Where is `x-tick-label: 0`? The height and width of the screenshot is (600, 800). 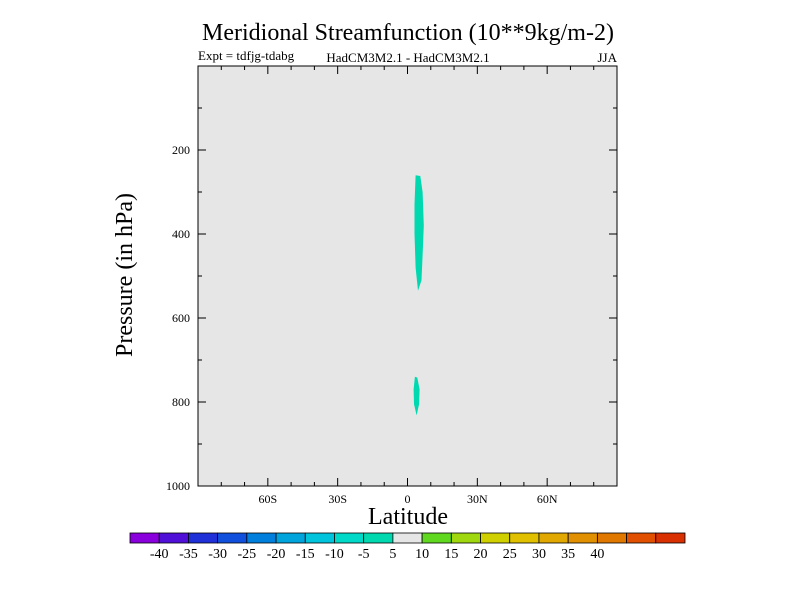 x-tick-label: 0 is located at coordinates (408, 499).